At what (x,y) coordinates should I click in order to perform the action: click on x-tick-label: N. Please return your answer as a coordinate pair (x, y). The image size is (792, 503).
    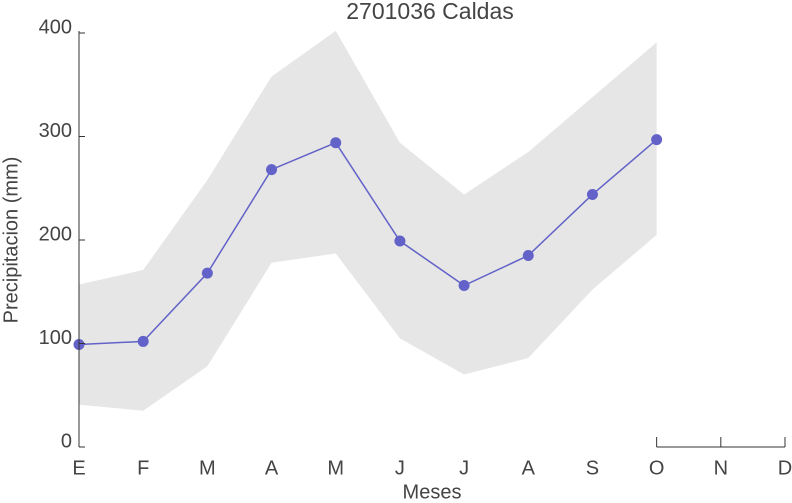
    Looking at the image, I should click on (721, 468).